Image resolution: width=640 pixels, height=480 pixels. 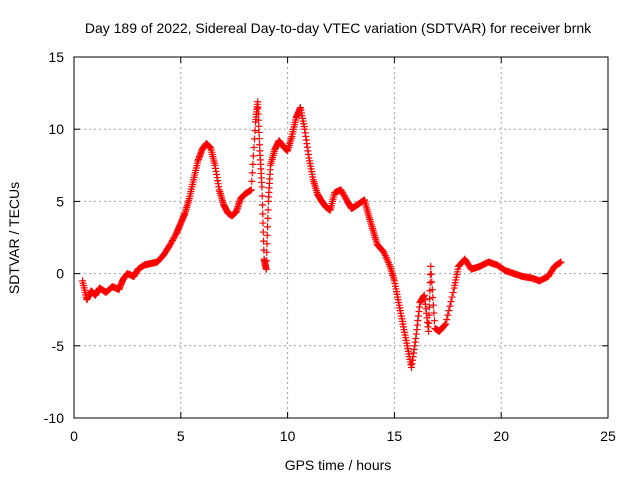 What do you see at coordinates (56, 57) in the screenshot?
I see `y-tick-label: 15` at bounding box center [56, 57].